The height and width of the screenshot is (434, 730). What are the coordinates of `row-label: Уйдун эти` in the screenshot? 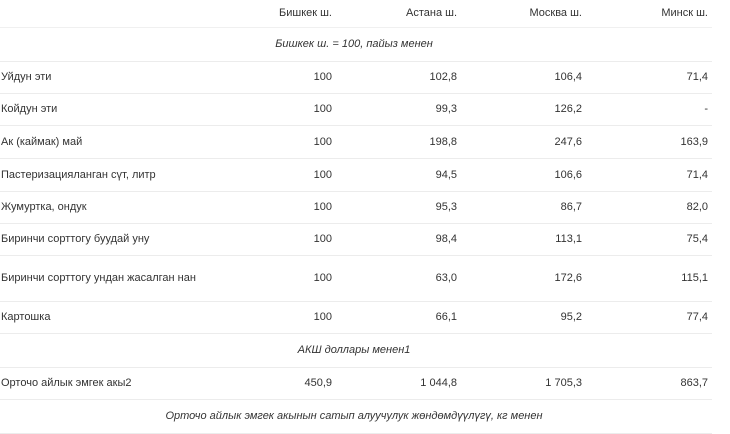 It's located at (26, 77).